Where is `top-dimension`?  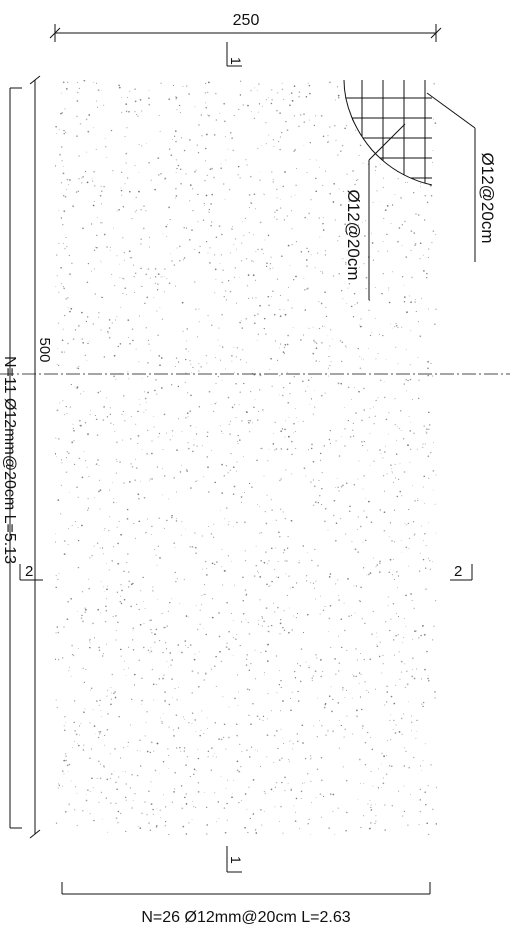
top-dimension is located at coordinates (245, 33).